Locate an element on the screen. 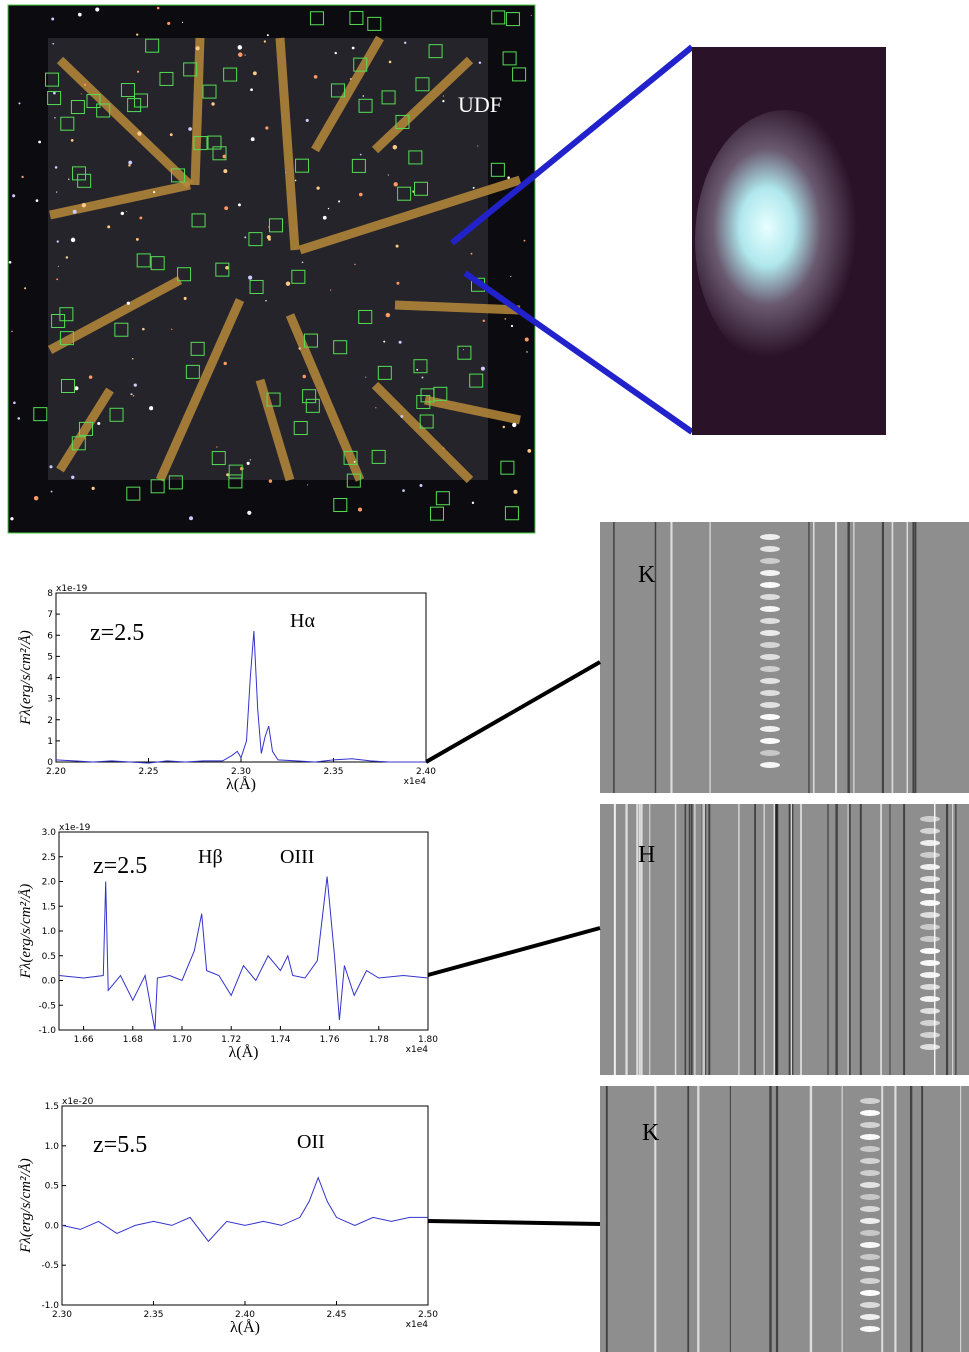  y-offset: x1e-19 is located at coordinates (75, 828).